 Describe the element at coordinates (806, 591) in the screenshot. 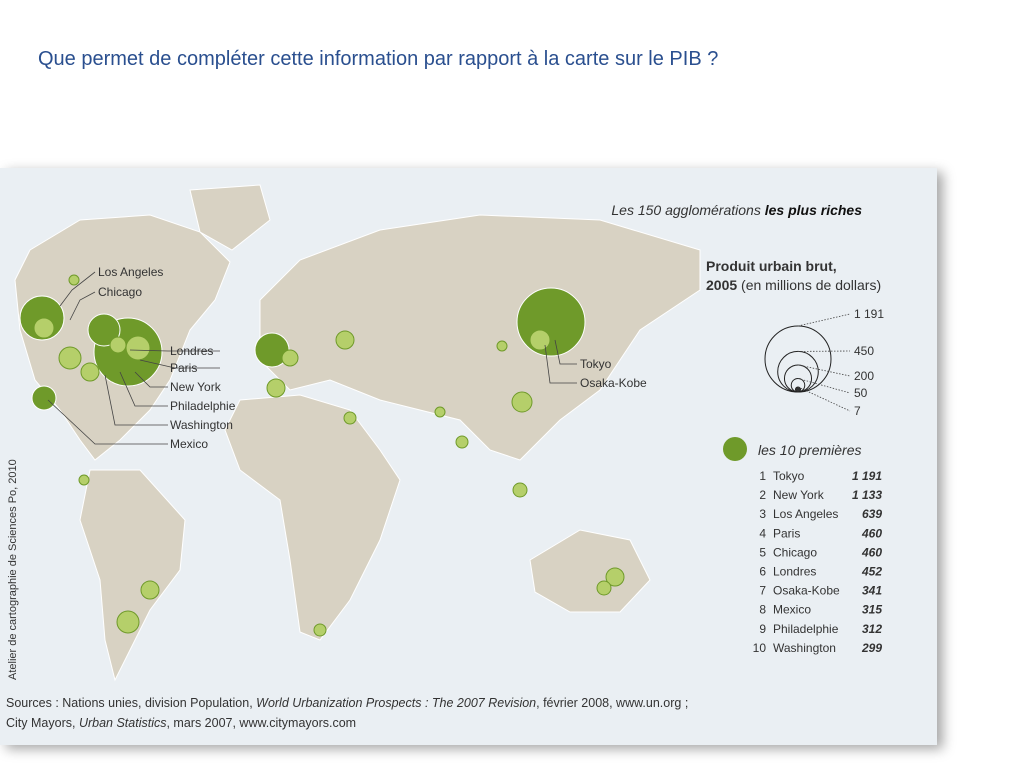

I see `city-name: Osaka-Kobe` at that location.